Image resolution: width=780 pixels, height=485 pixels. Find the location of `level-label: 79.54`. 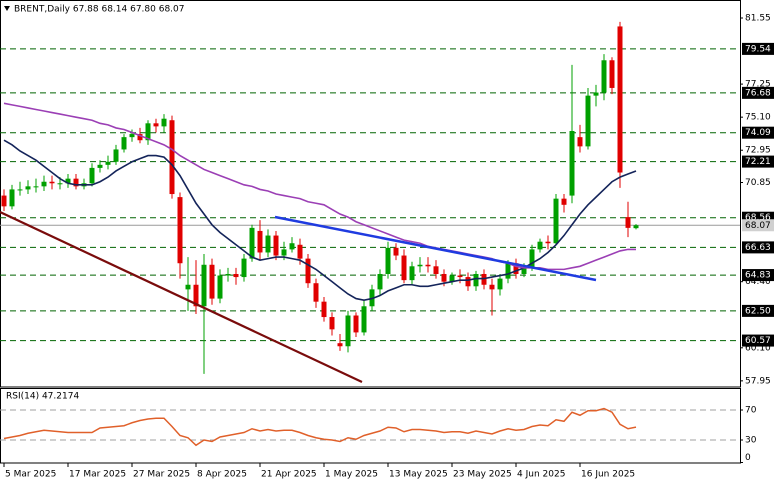

level-label: 79.54 is located at coordinates (758, 49).